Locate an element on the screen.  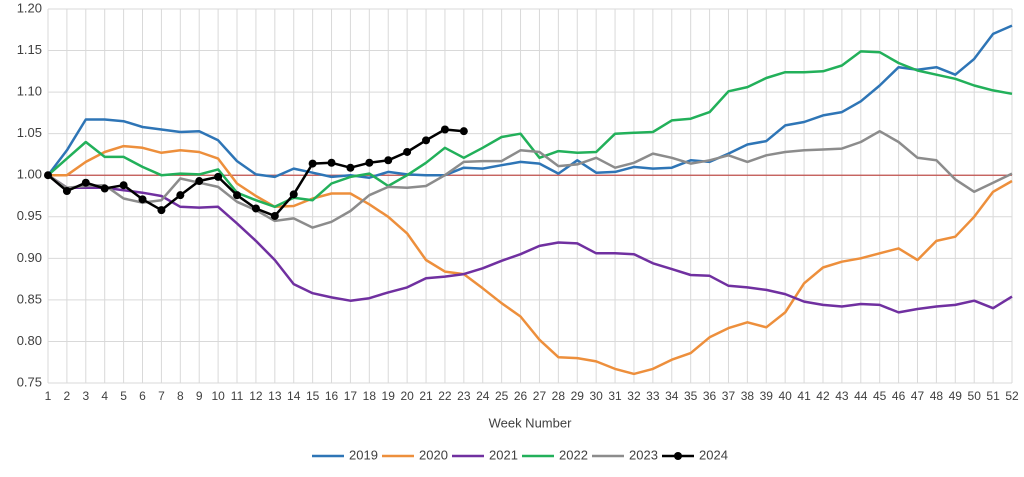
x-tick-label: 1 is located at coordinates (48, 396).